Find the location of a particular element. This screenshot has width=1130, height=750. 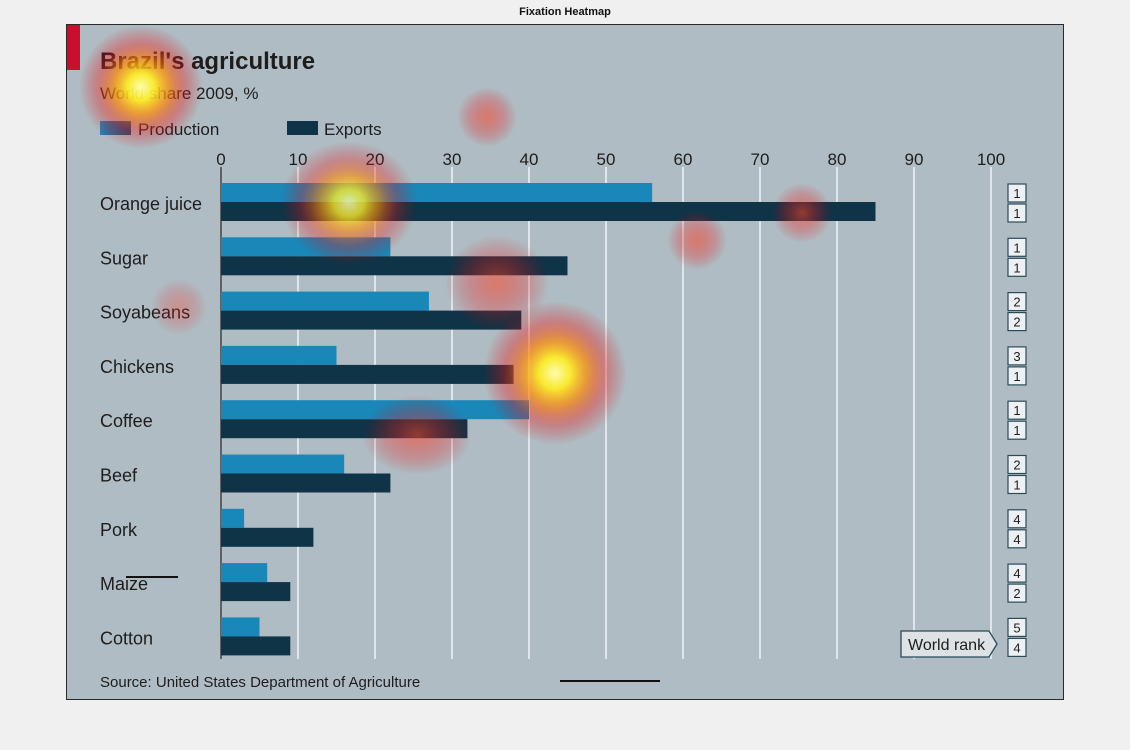

category-label: Pork is located at coordinates (119, 530).